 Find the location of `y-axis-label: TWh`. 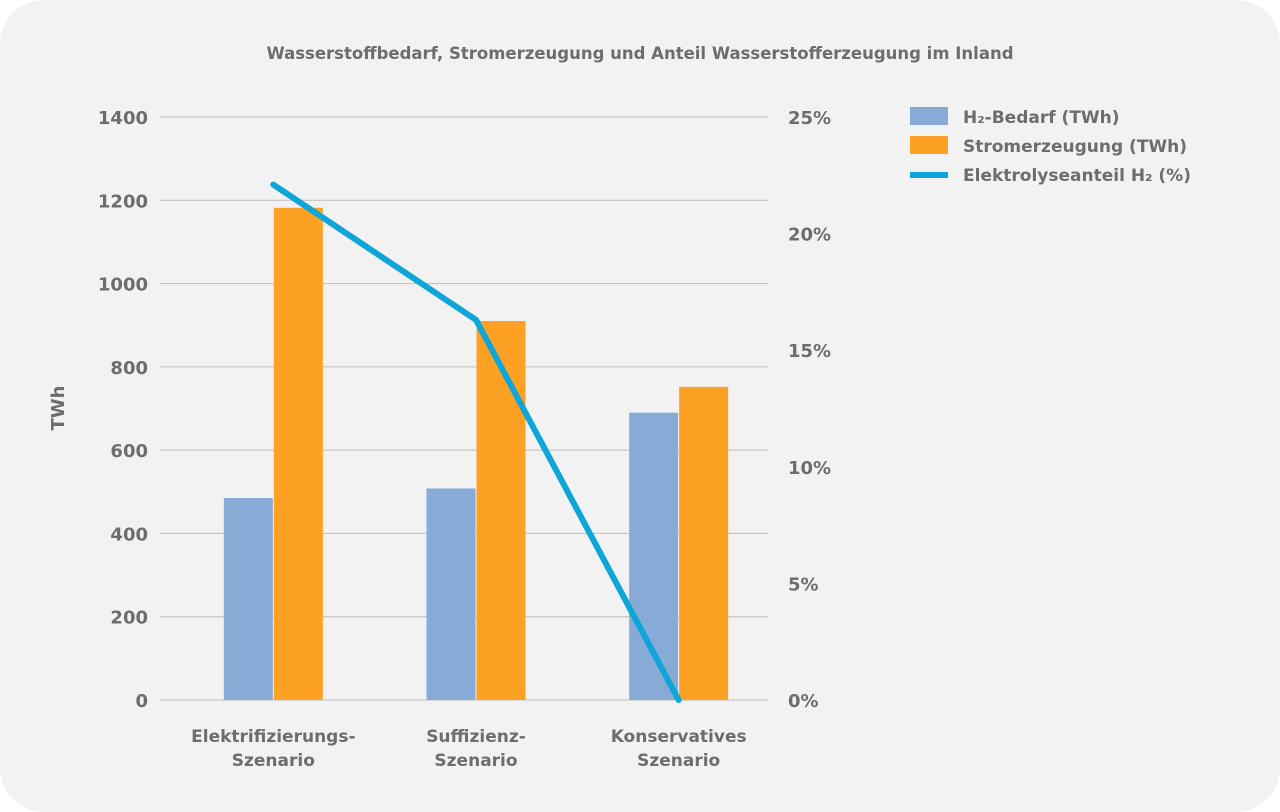

y-axis-label: TWh is located at coordinates (58, 408).